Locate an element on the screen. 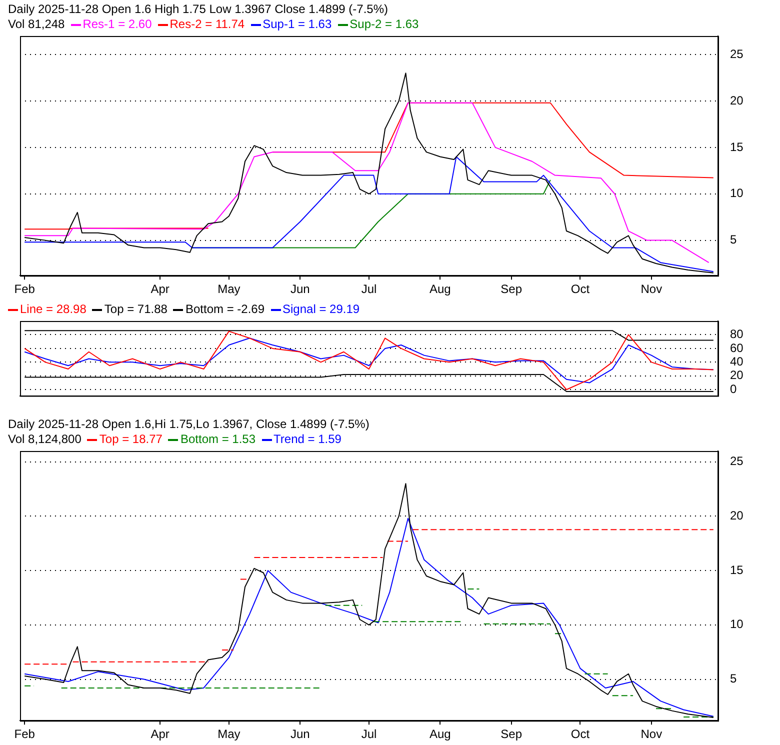 Image resolution: width=780 pixels, height=745 pixels. legend-label: Trend = 1.59 is located at coordinates (308, 439).